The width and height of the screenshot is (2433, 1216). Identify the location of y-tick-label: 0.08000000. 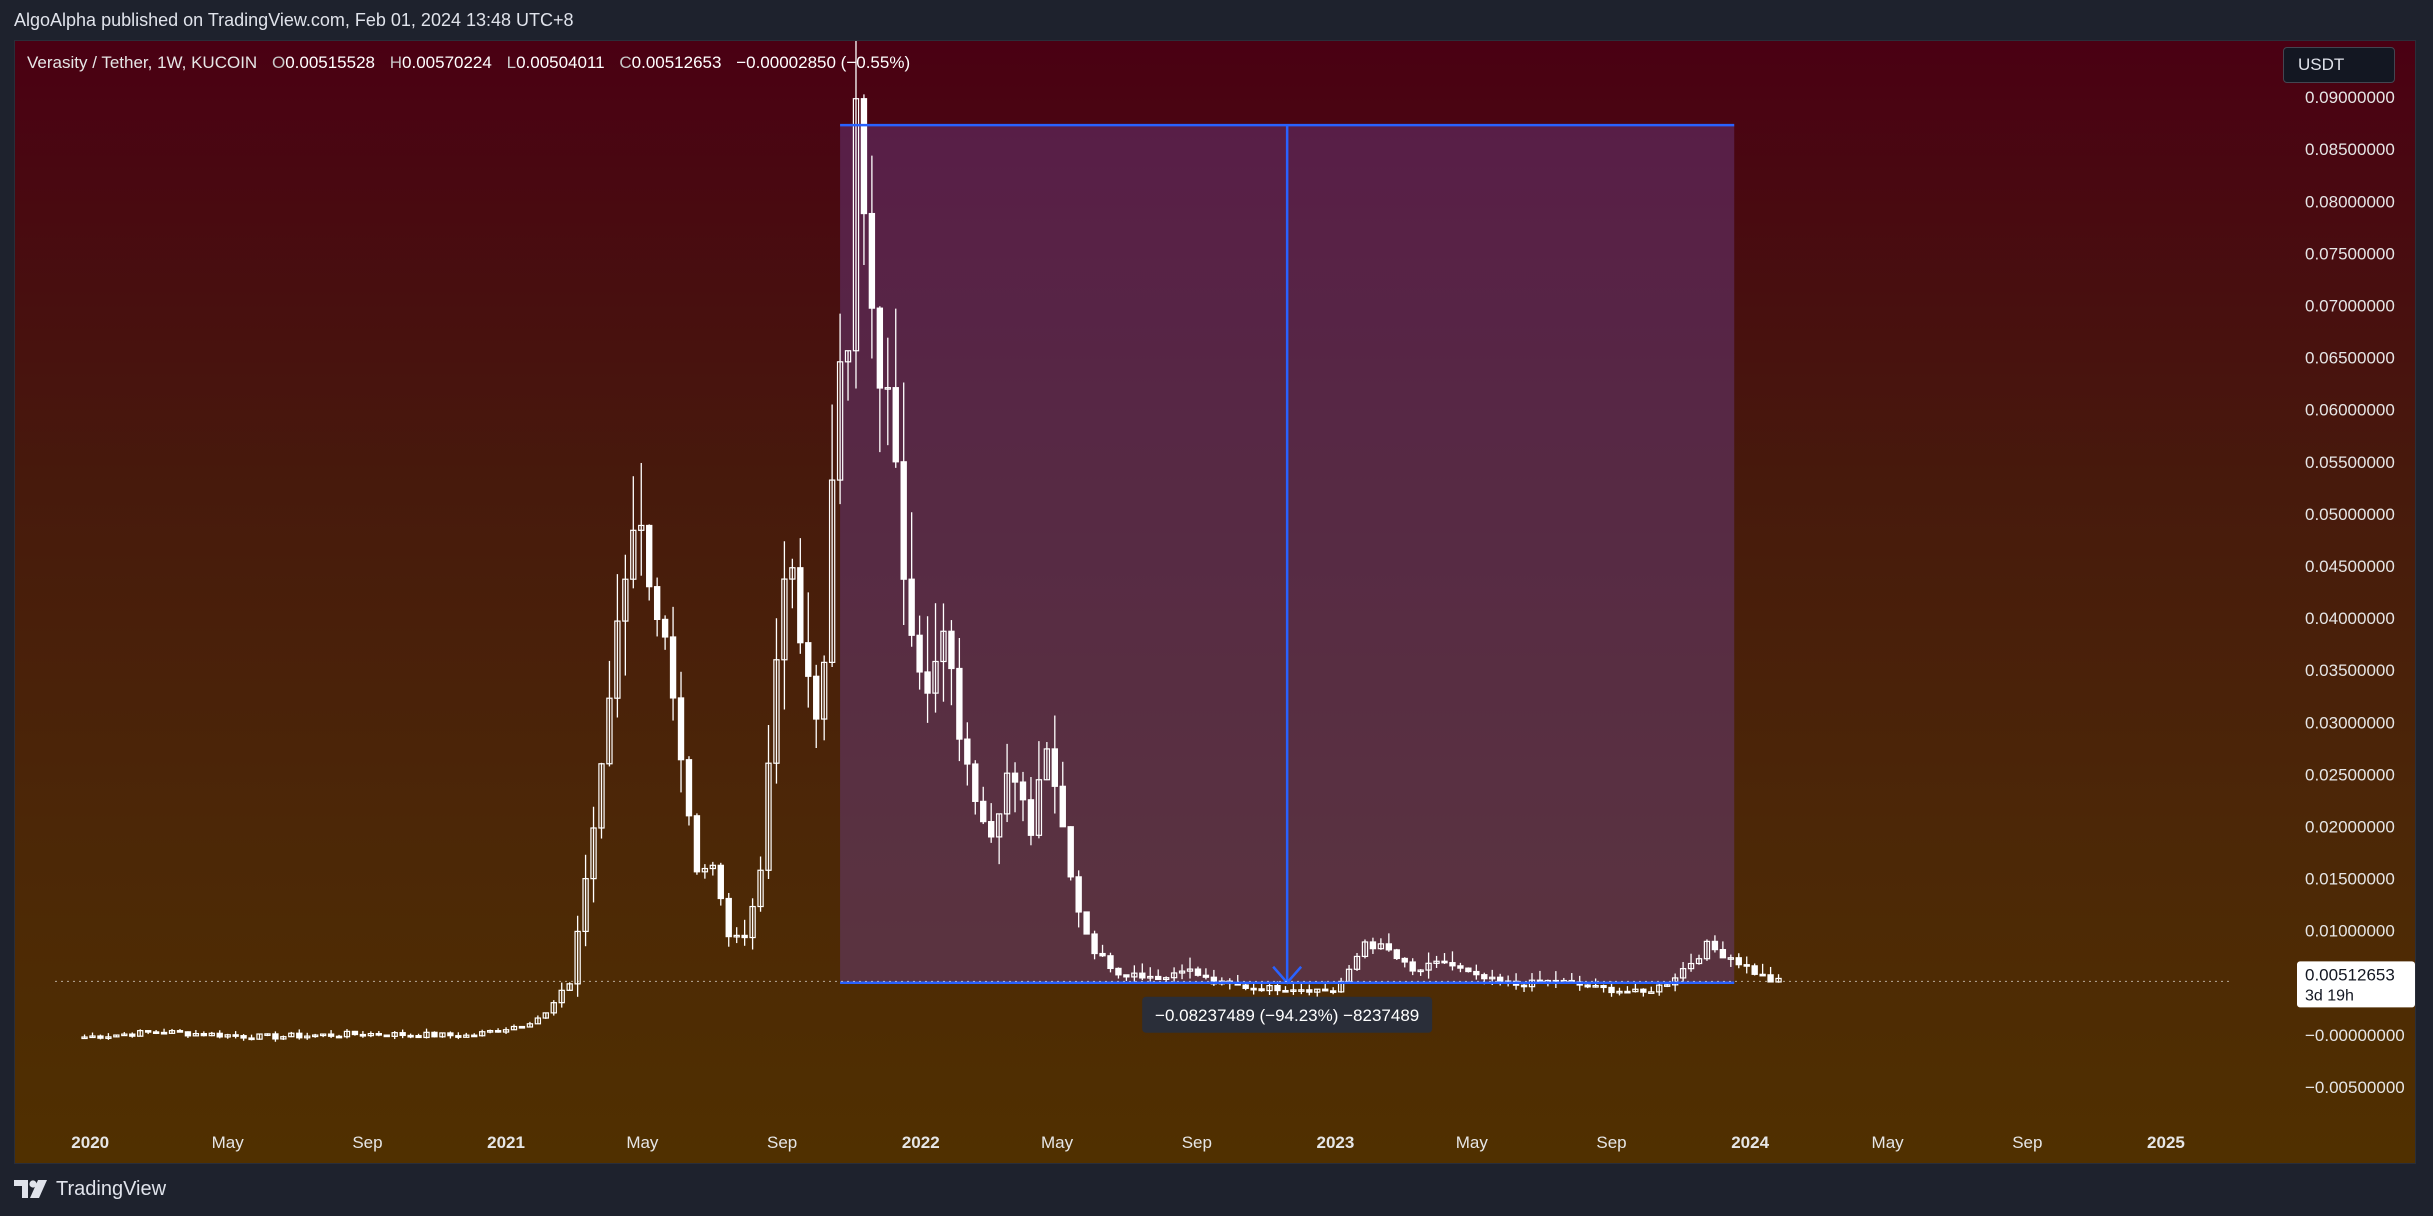
(2350, 201).